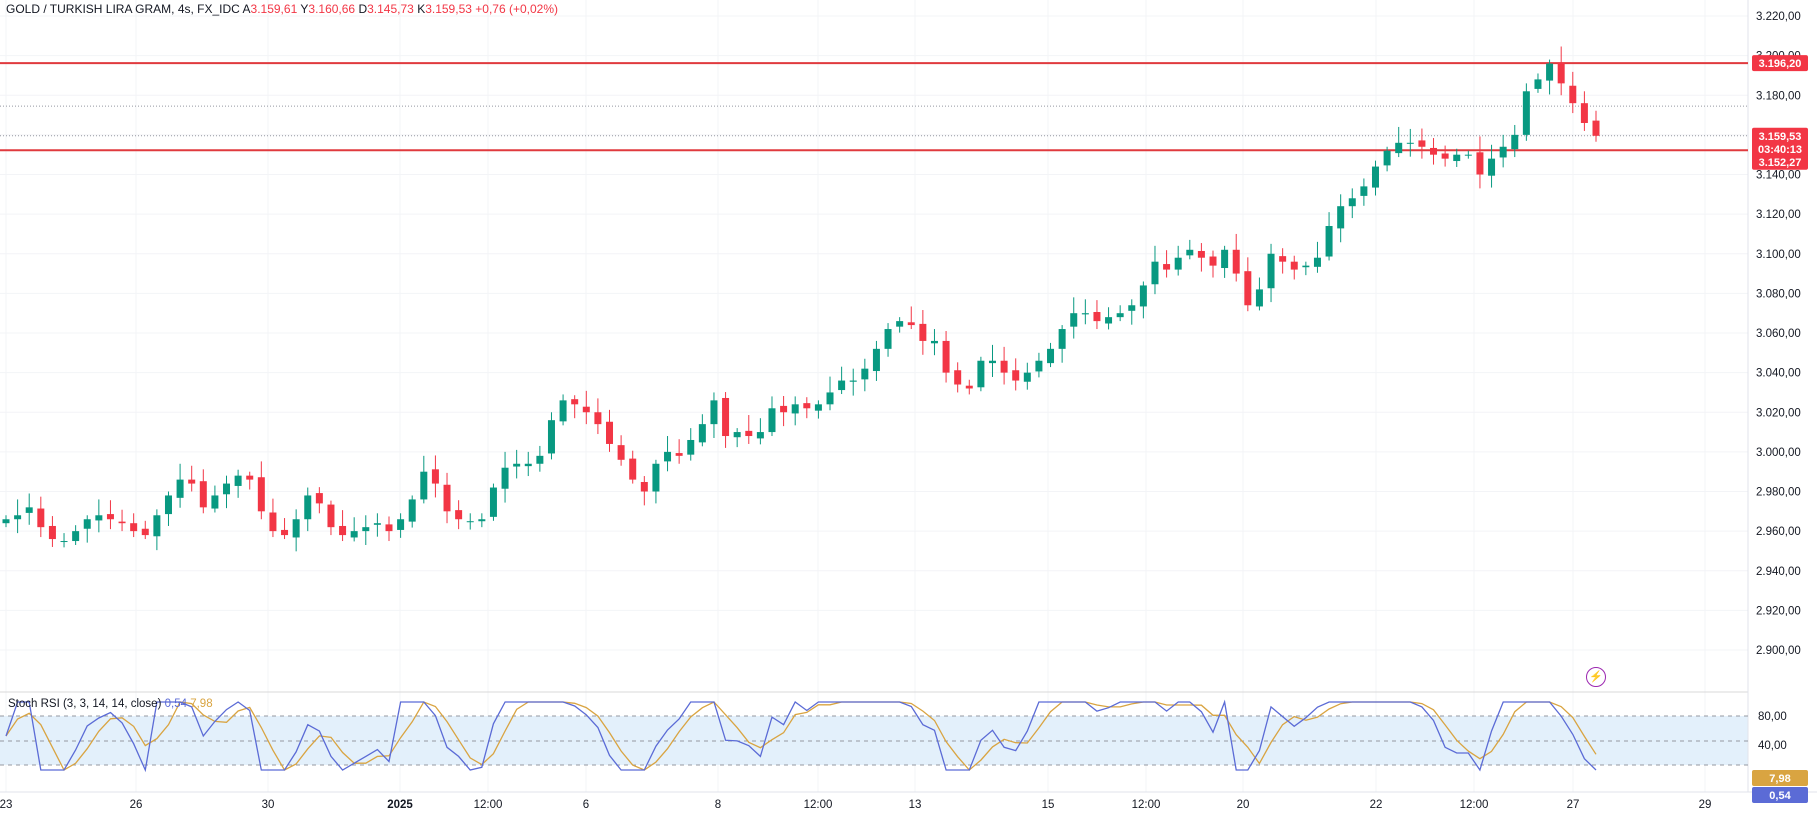  What do you see at coordinates (448, 9) in the screenshot?
I see `close-value: 3.159,53` at bounding box center [448, 9].